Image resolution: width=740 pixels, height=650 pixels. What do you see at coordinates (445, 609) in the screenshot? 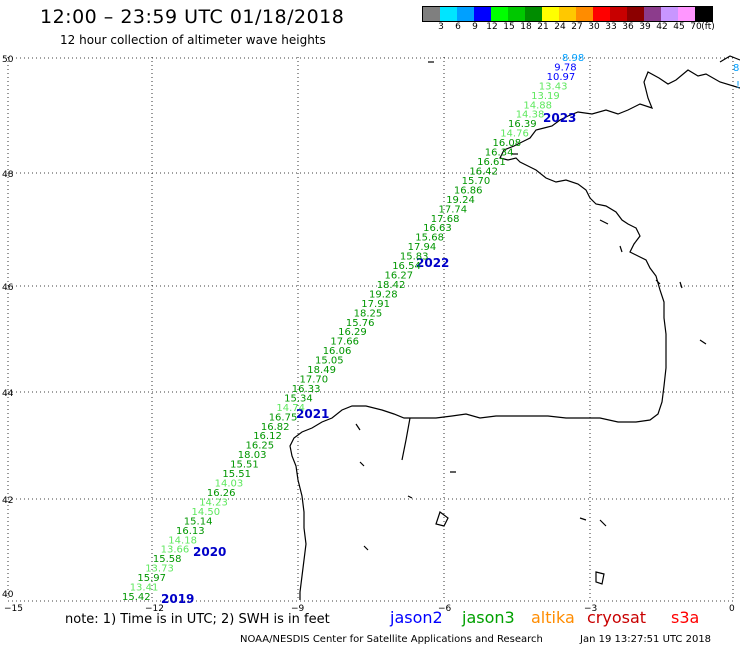
I see `lon-tick-label: −6` at bounding box center [445, 609].